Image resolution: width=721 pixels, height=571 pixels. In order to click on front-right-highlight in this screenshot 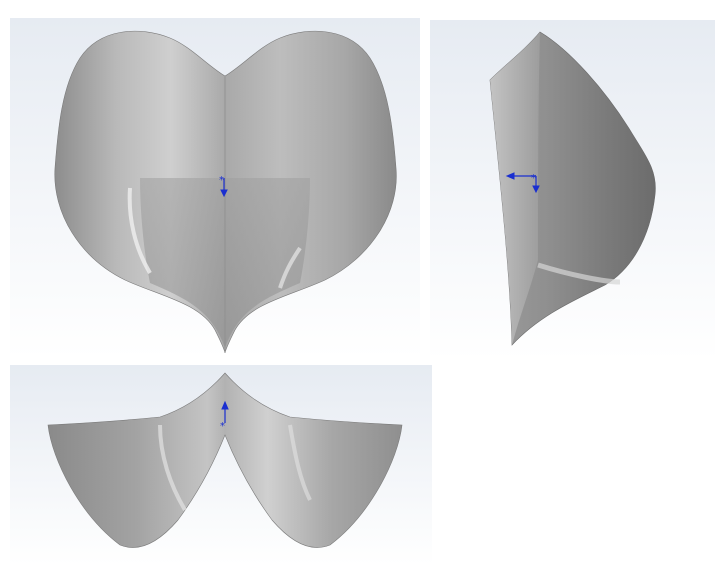, I will do `click(290, 267)`.